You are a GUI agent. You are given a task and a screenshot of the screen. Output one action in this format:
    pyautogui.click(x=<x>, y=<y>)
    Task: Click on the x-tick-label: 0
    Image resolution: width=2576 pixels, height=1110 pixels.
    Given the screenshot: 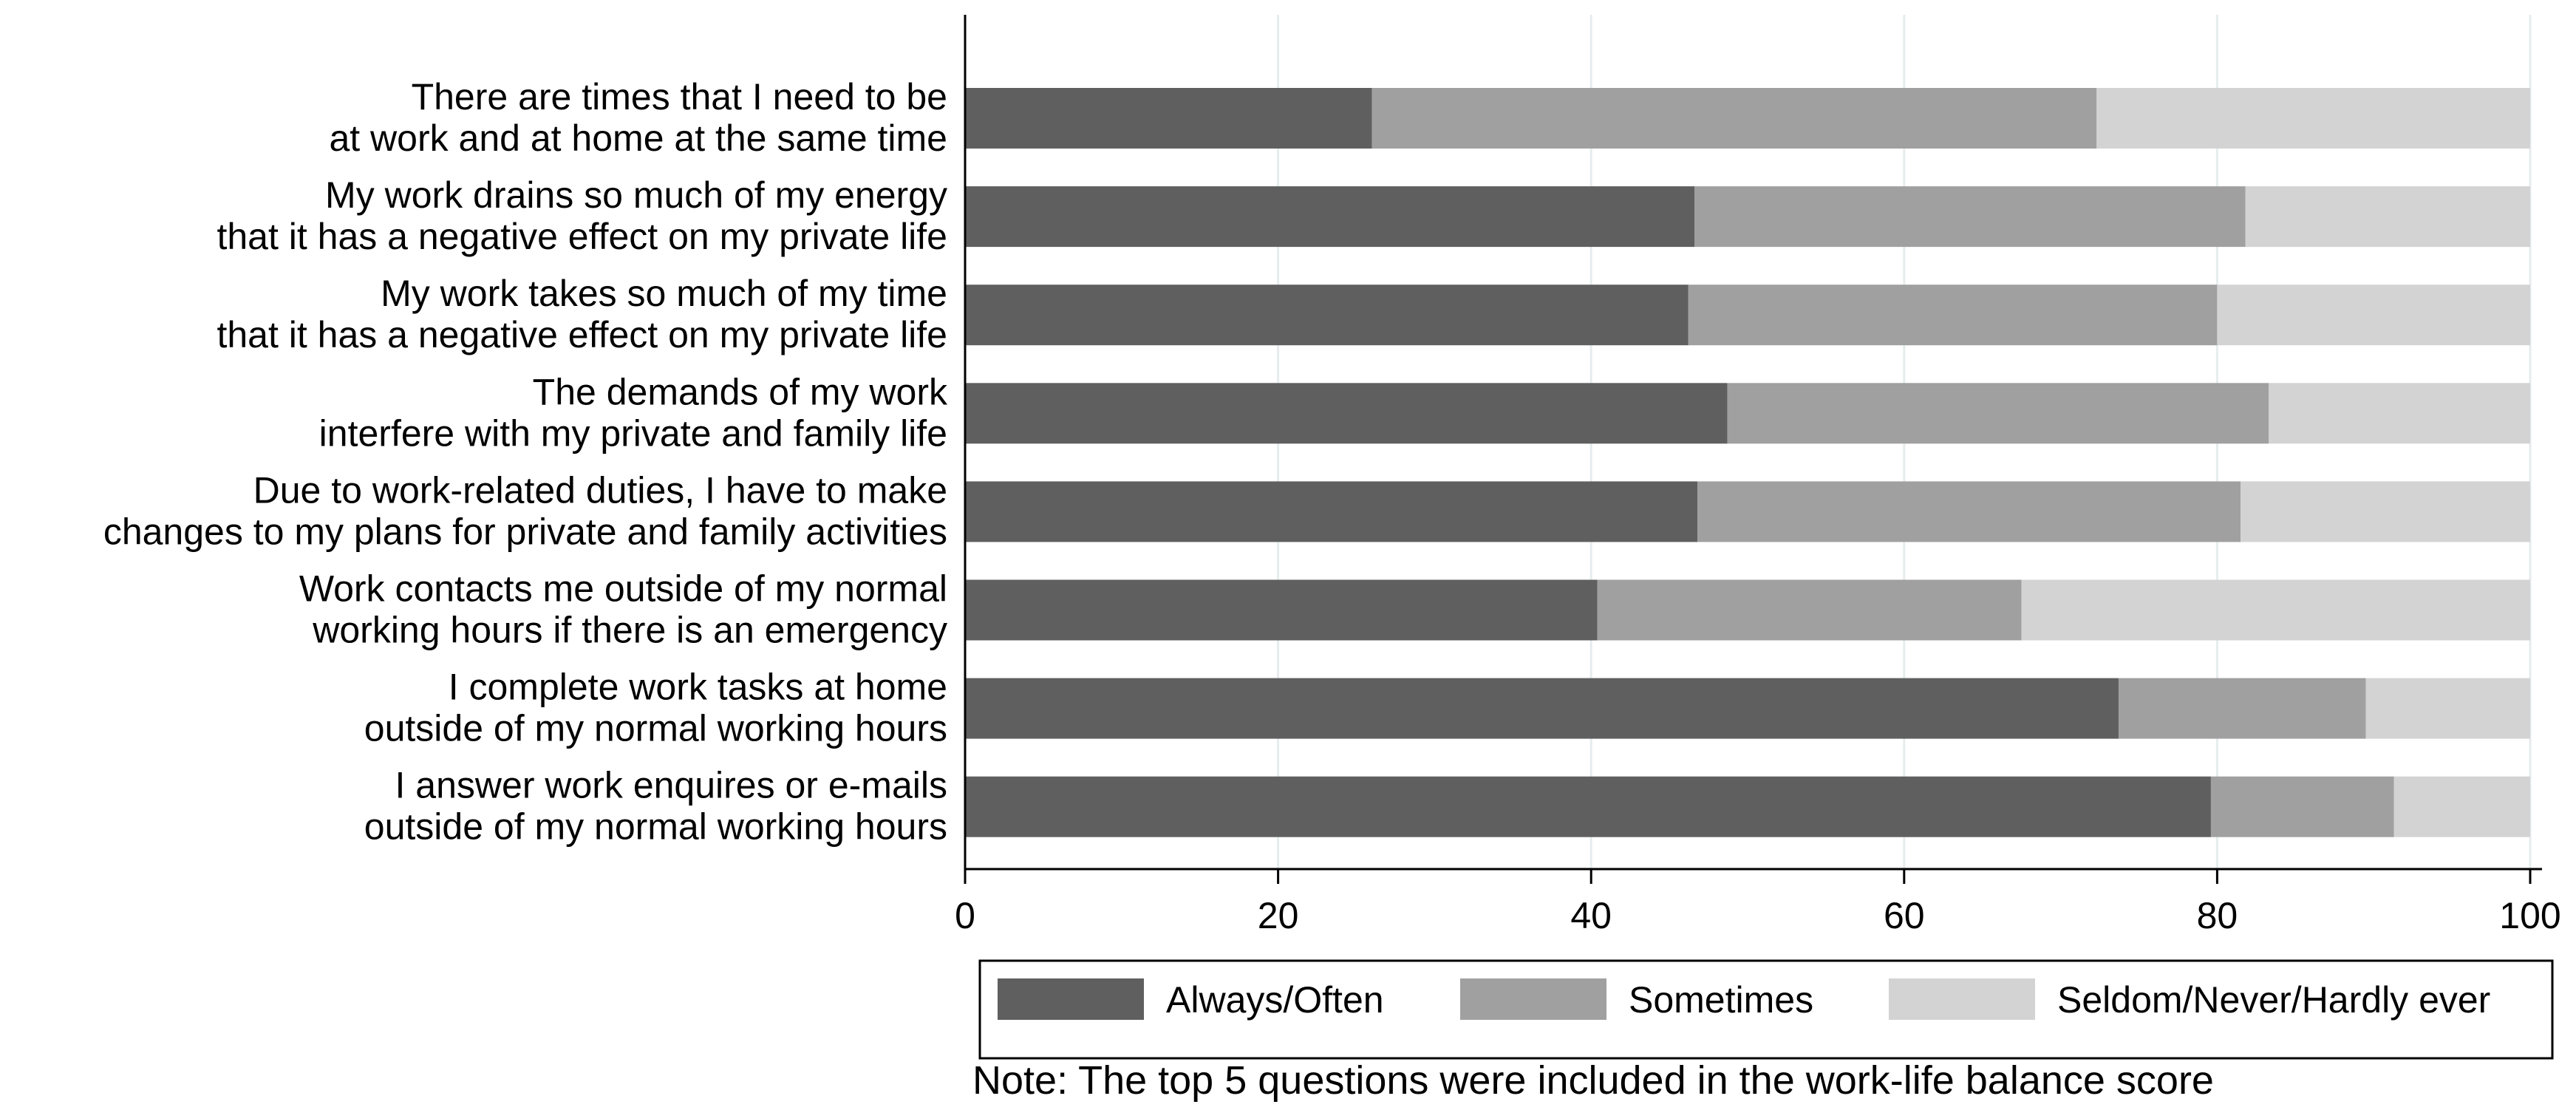 What is the action you would take?
    pyautogui.click(x=965, y=915)
    